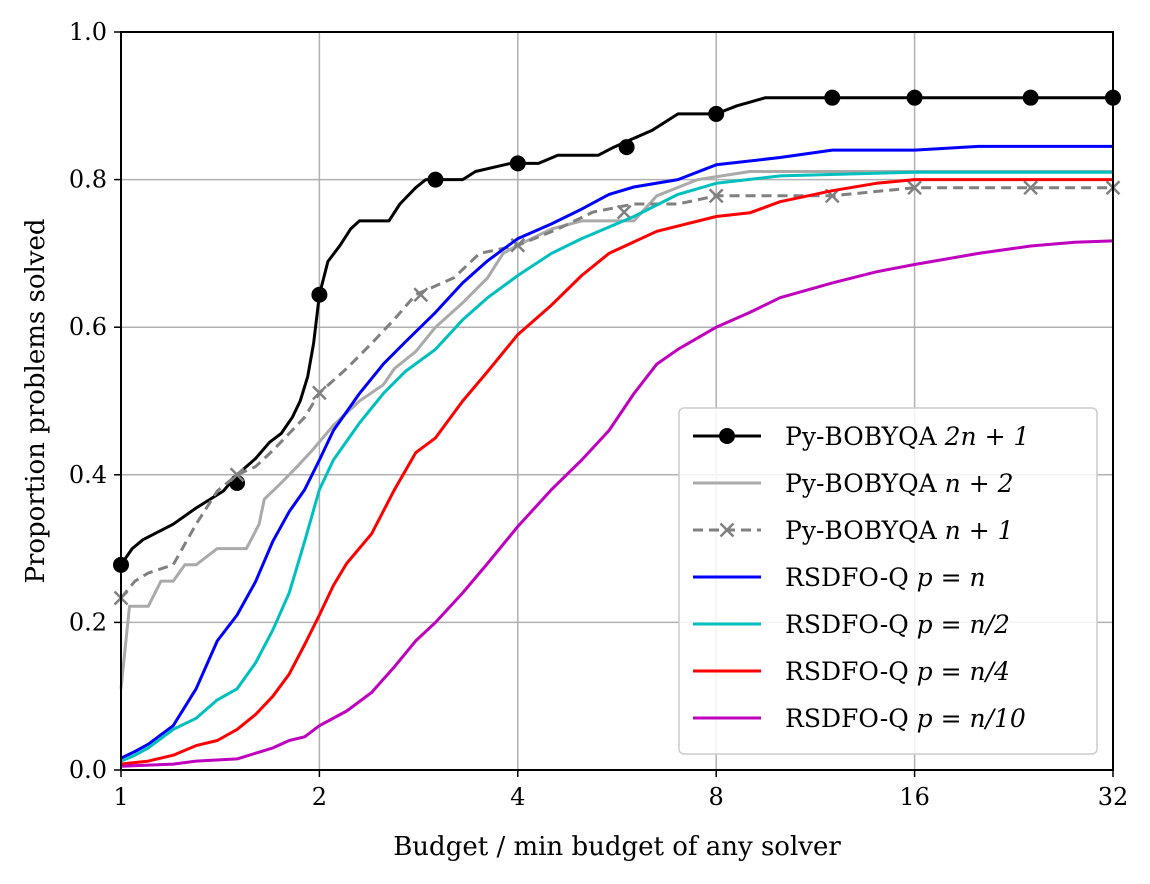 The height and width of the screenshot is (884, 1150). I want to click on legend-box, so click(888, 581).